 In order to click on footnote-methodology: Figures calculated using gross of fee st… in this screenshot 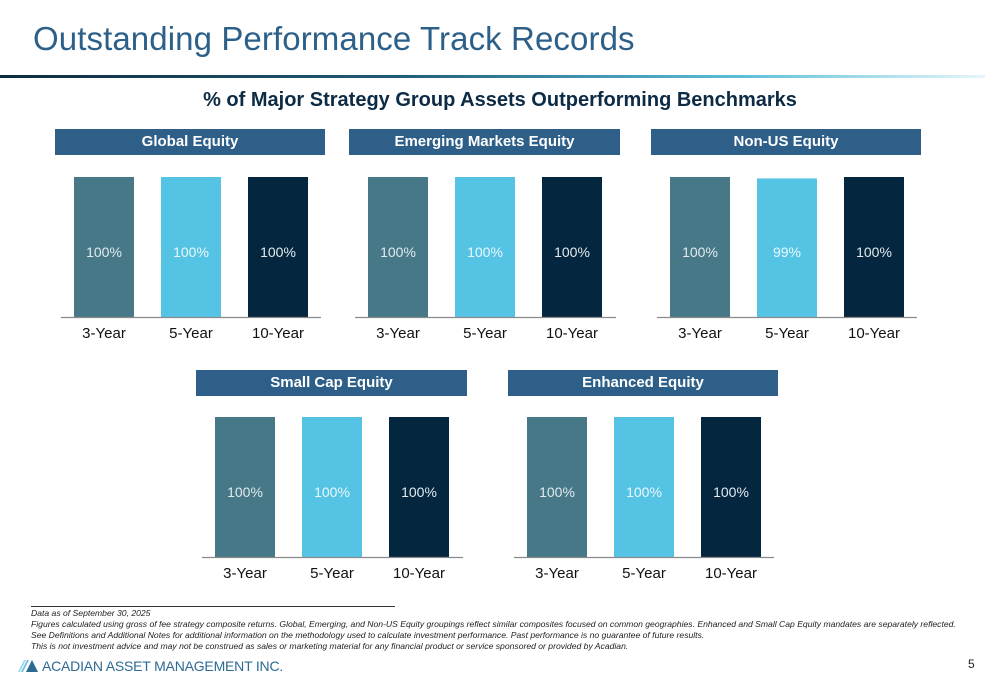, I will do `click(493, 629)`.